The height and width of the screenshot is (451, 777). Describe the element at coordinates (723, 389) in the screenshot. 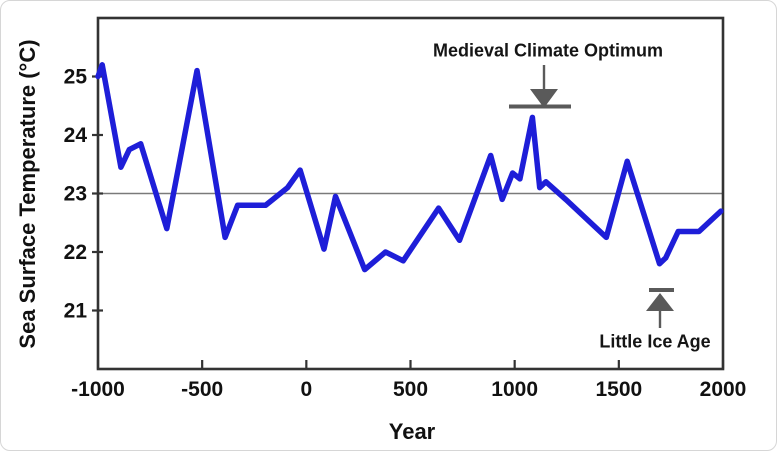

I see `x-axis-tick-label: 2000` at that location.